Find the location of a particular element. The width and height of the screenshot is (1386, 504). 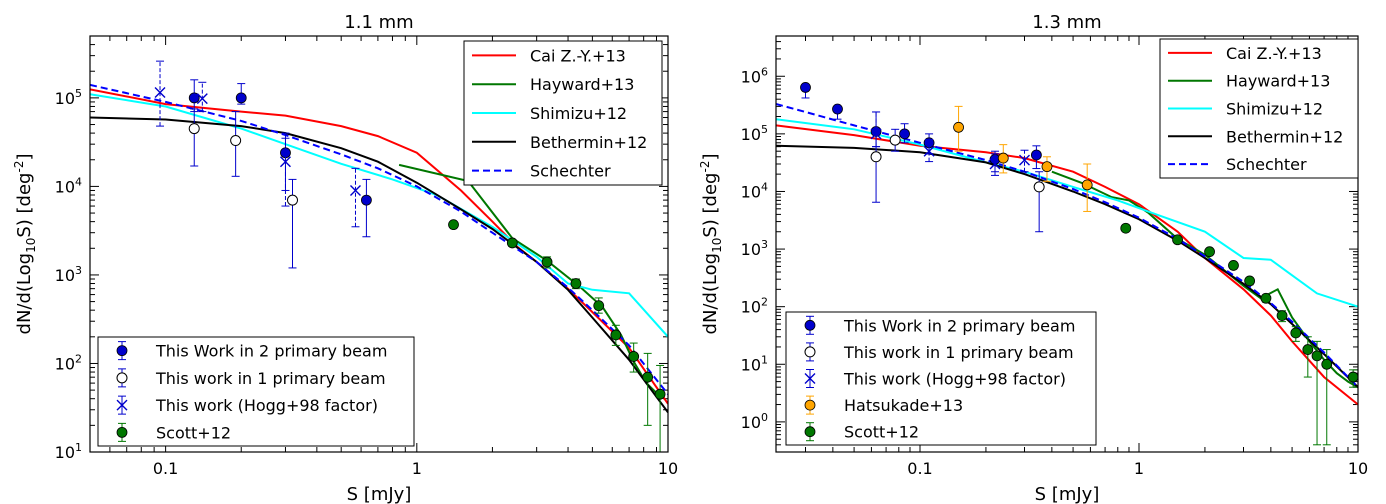

legend-point-label: Hatsukade+13 is located at coordinates (903, 405).